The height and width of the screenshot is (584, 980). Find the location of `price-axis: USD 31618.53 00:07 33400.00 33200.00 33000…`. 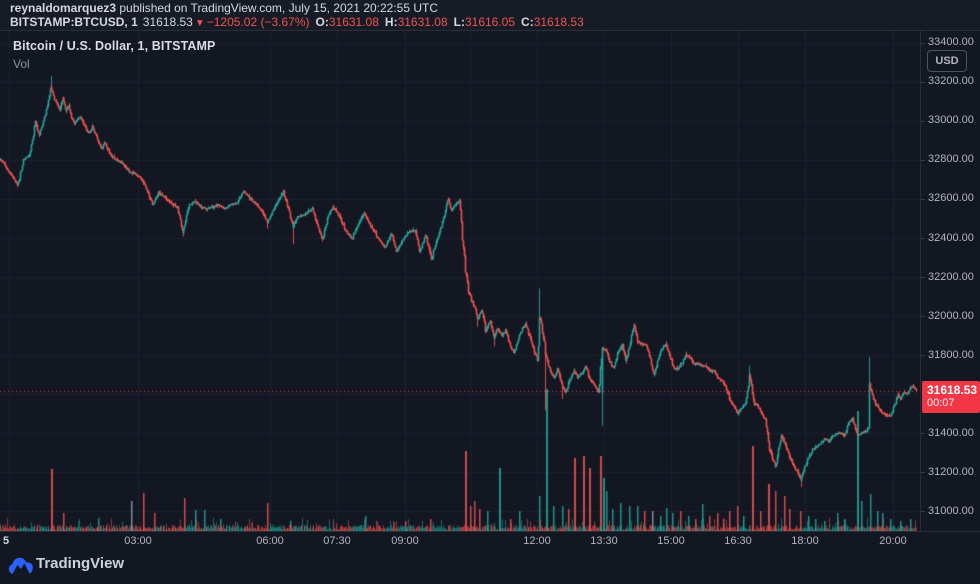

price-axis: USD 31618.53 00:07 33400.00 33200.00 33000… is located at coordinates (950, 281).